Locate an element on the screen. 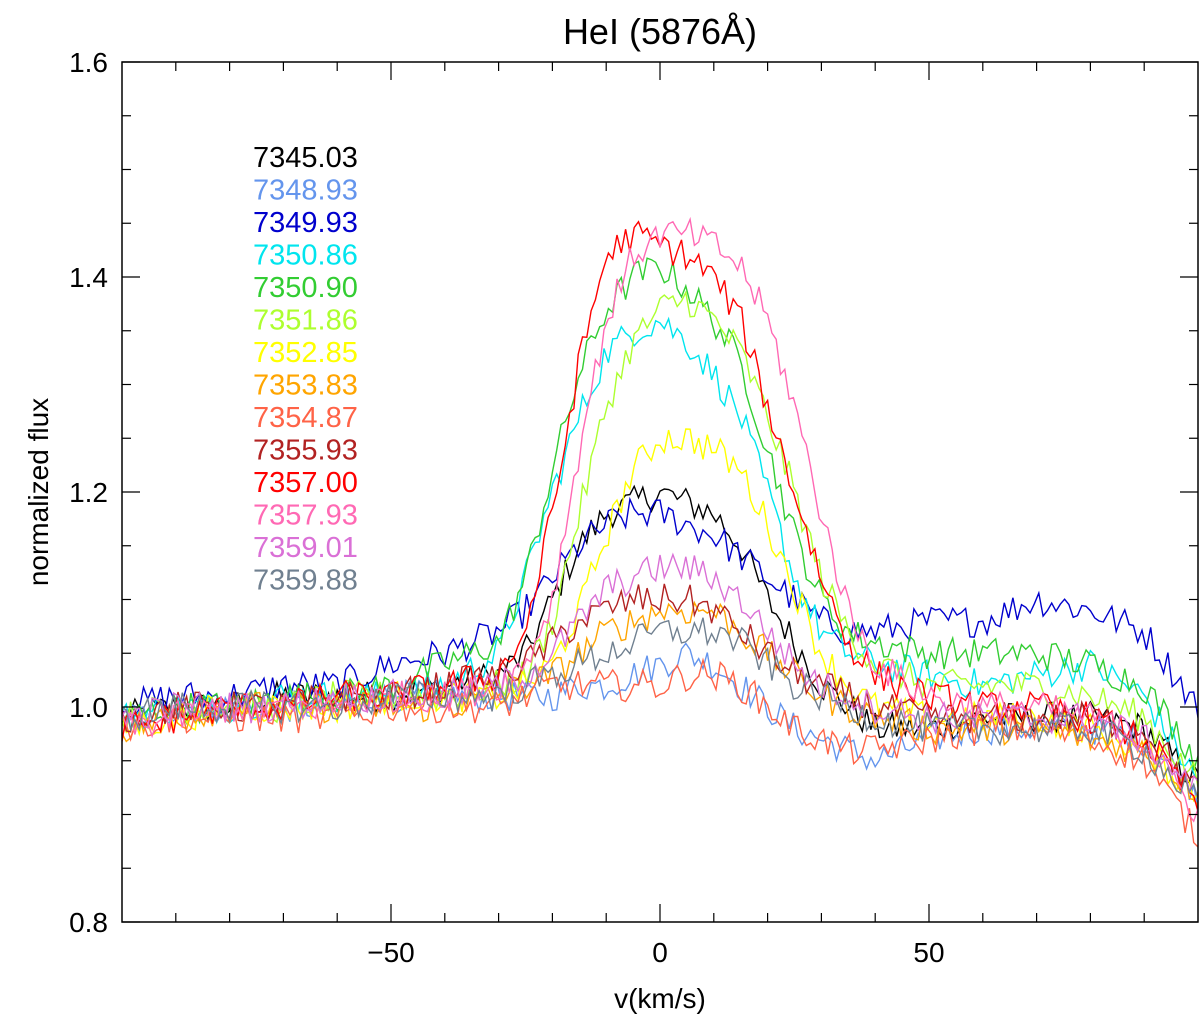 The image size is (1200, 1020). legend-entry: 7359.01 is located at coordinates (305, 548).